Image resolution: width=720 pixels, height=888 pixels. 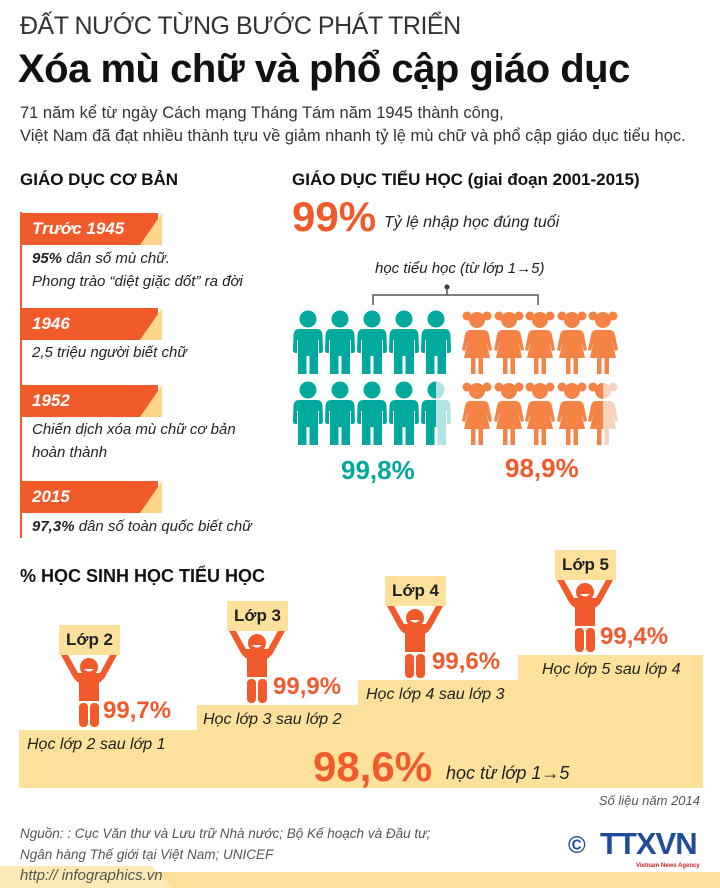 What do you see at coordinates (21, 375) in the screenshot?
I see `timeline-line` at bounding box center [21, 375].